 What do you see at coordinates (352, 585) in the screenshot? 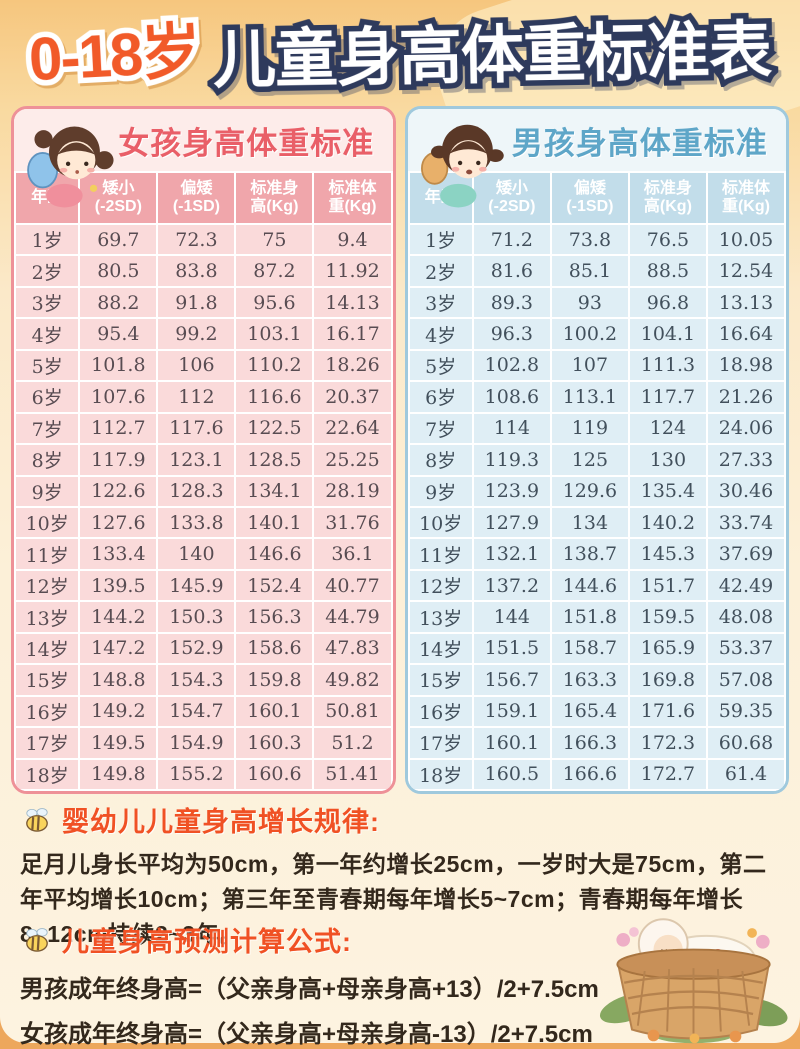
I see `value-cell: 40.77` at bounding box center [352, 585].